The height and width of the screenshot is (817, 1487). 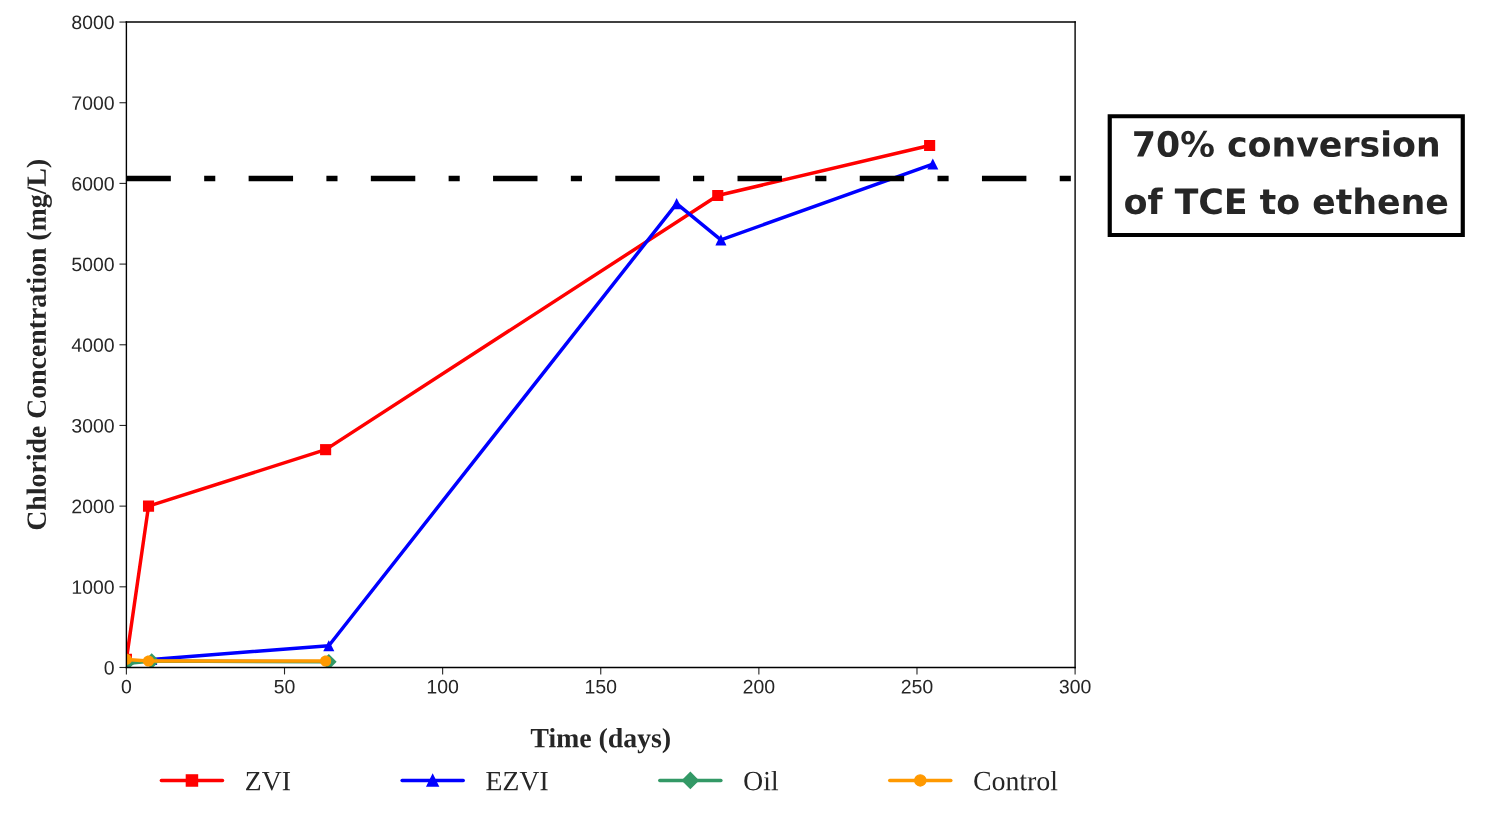 I want to click on x-tick-label: 100, so click(x=443, y=686).